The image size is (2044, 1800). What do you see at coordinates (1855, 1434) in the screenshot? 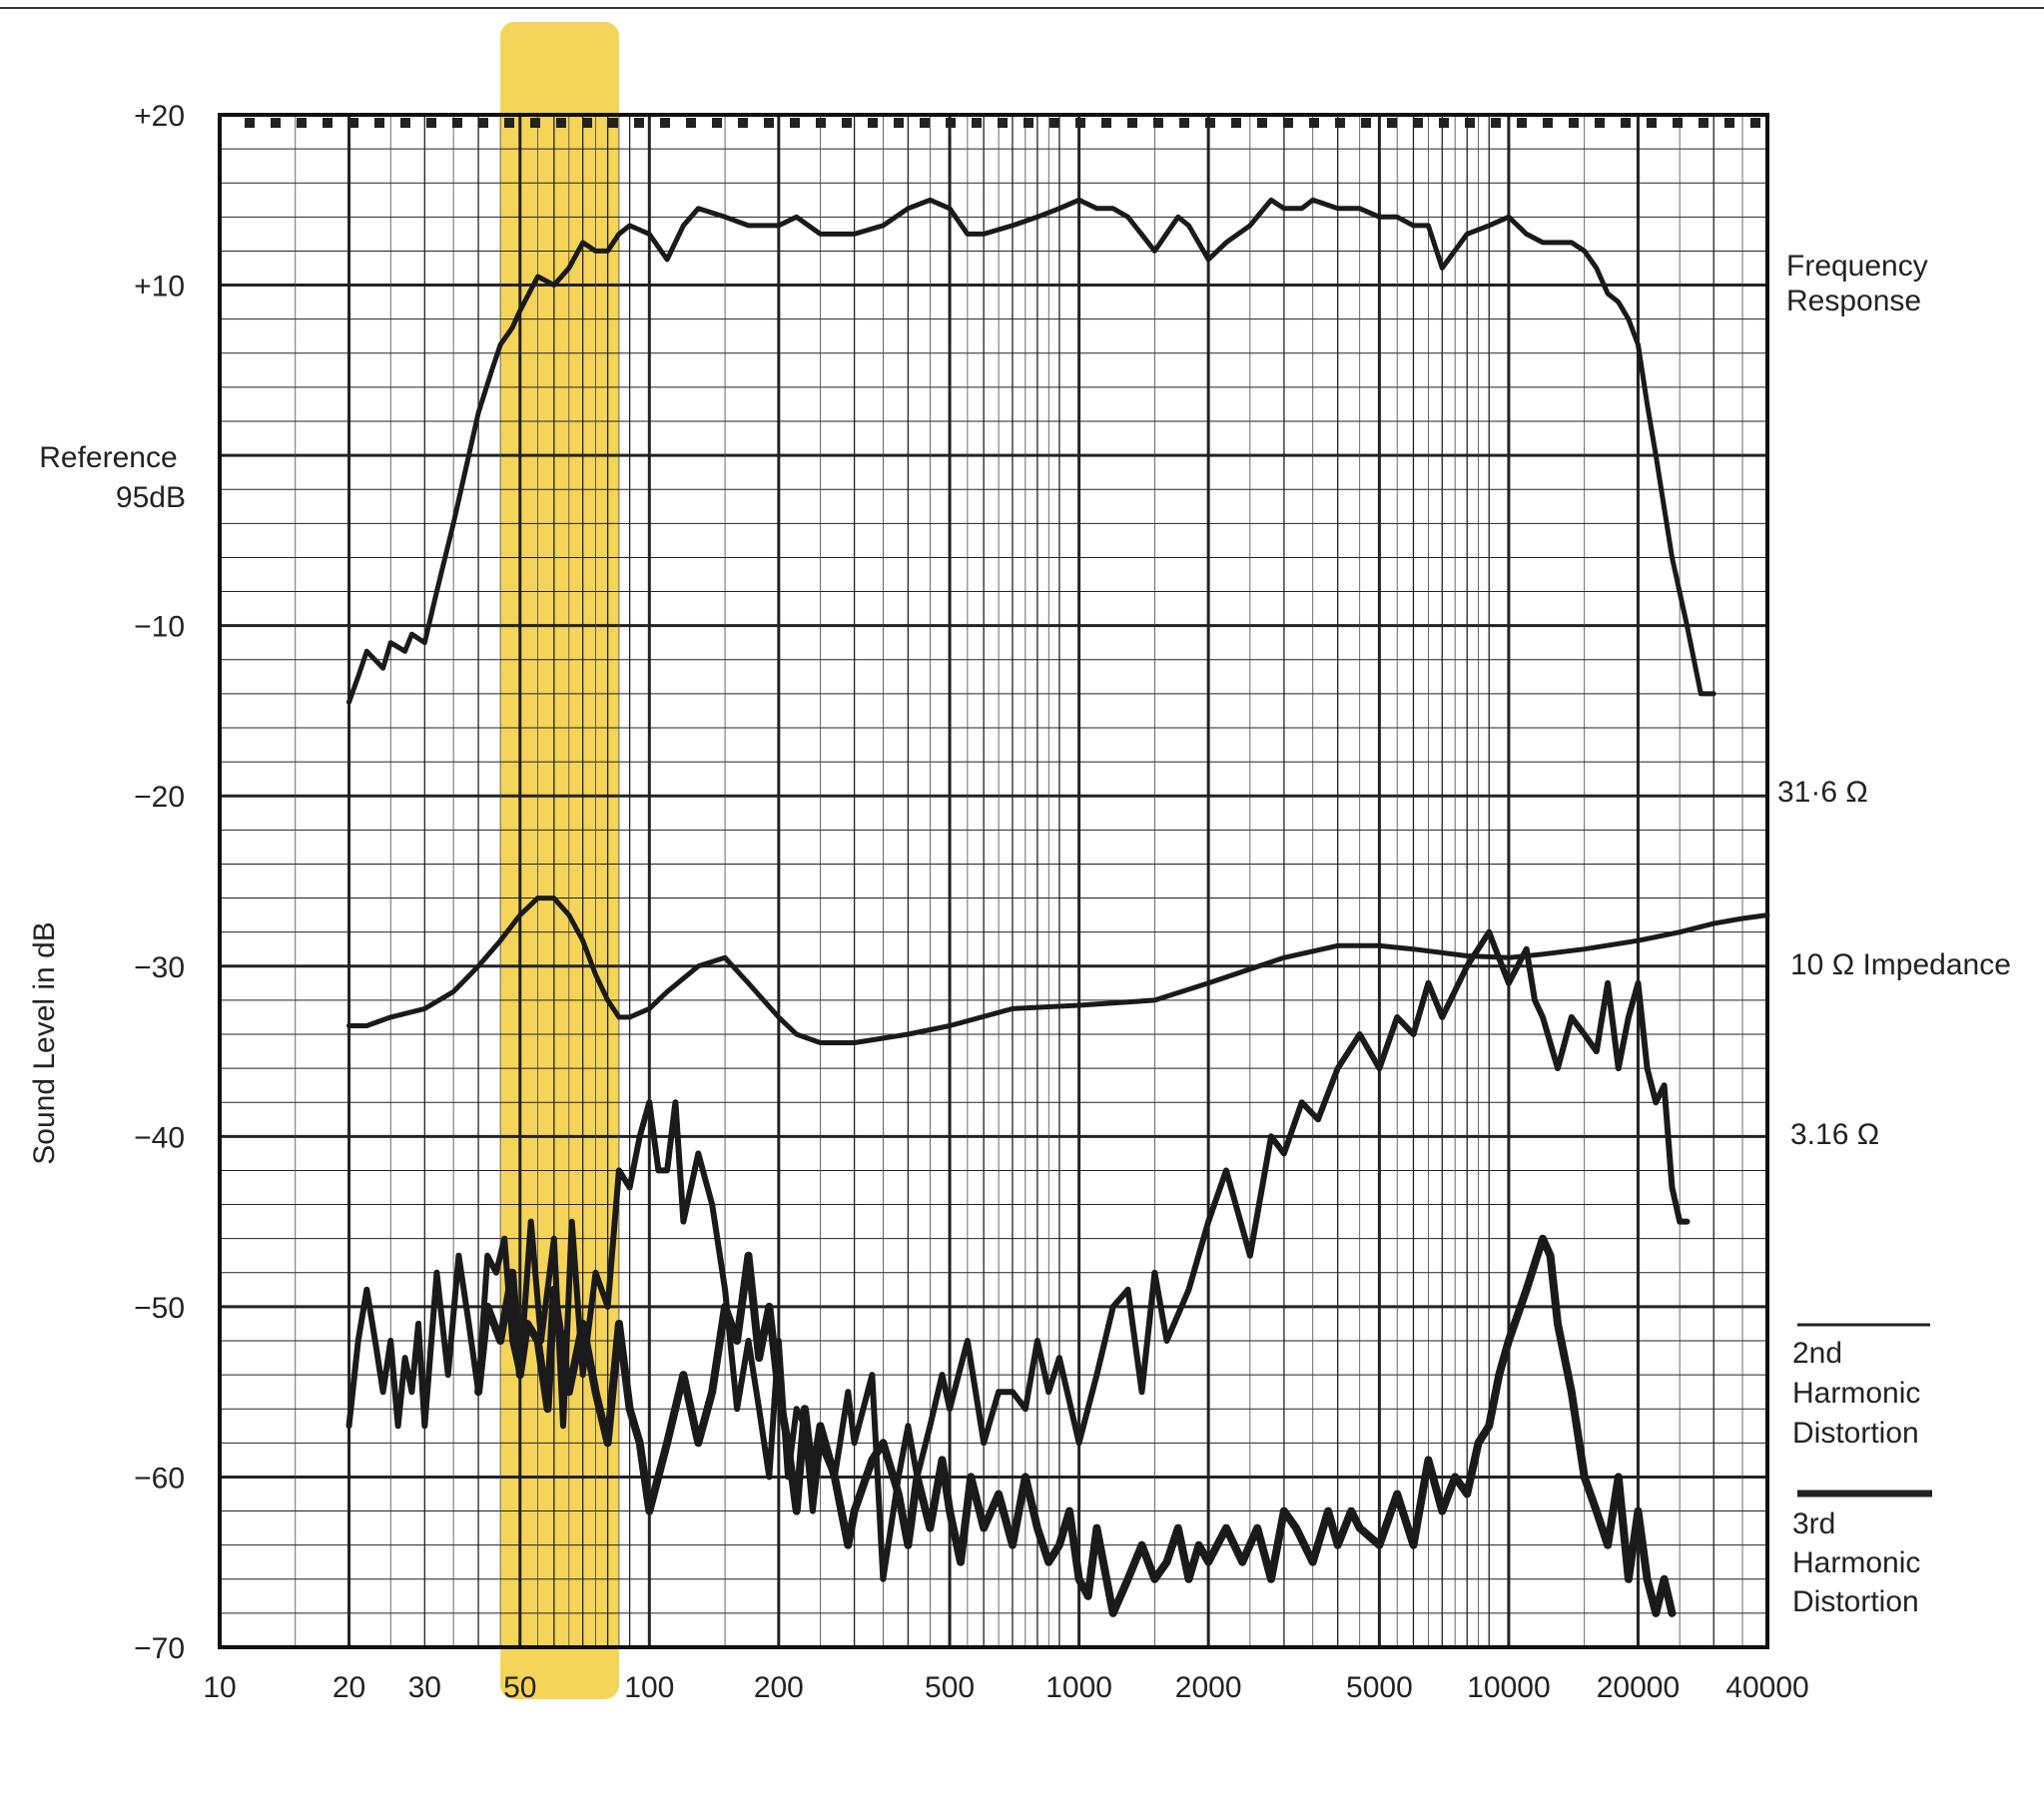
I see `second-harmonic-label-line-3: Distortion` at bounding box center [1855, 1434].